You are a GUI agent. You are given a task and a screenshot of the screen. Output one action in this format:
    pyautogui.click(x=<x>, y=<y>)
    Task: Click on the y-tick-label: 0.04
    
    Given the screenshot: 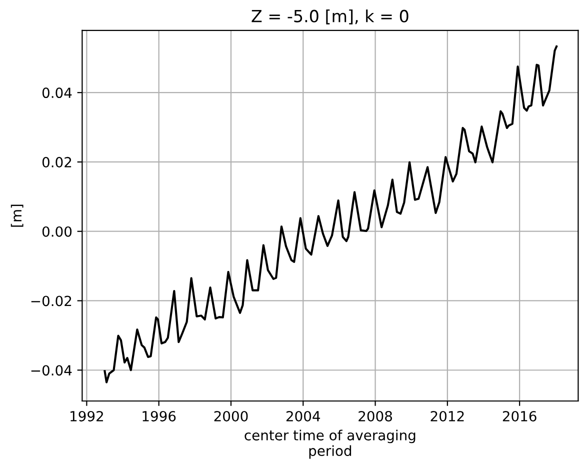 What is the action you would take?
    pyautogui.click(x=57, y=93)
    